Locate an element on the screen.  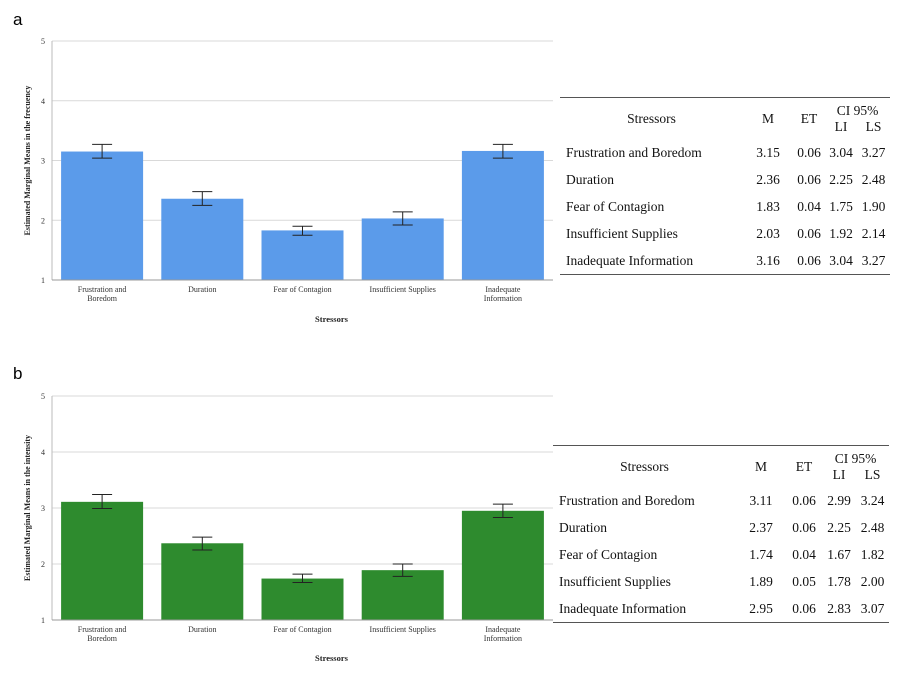
table-row: Fear of Contagion 1.74 0.04 1.67 1.82 is located at coordinates (721, 554).